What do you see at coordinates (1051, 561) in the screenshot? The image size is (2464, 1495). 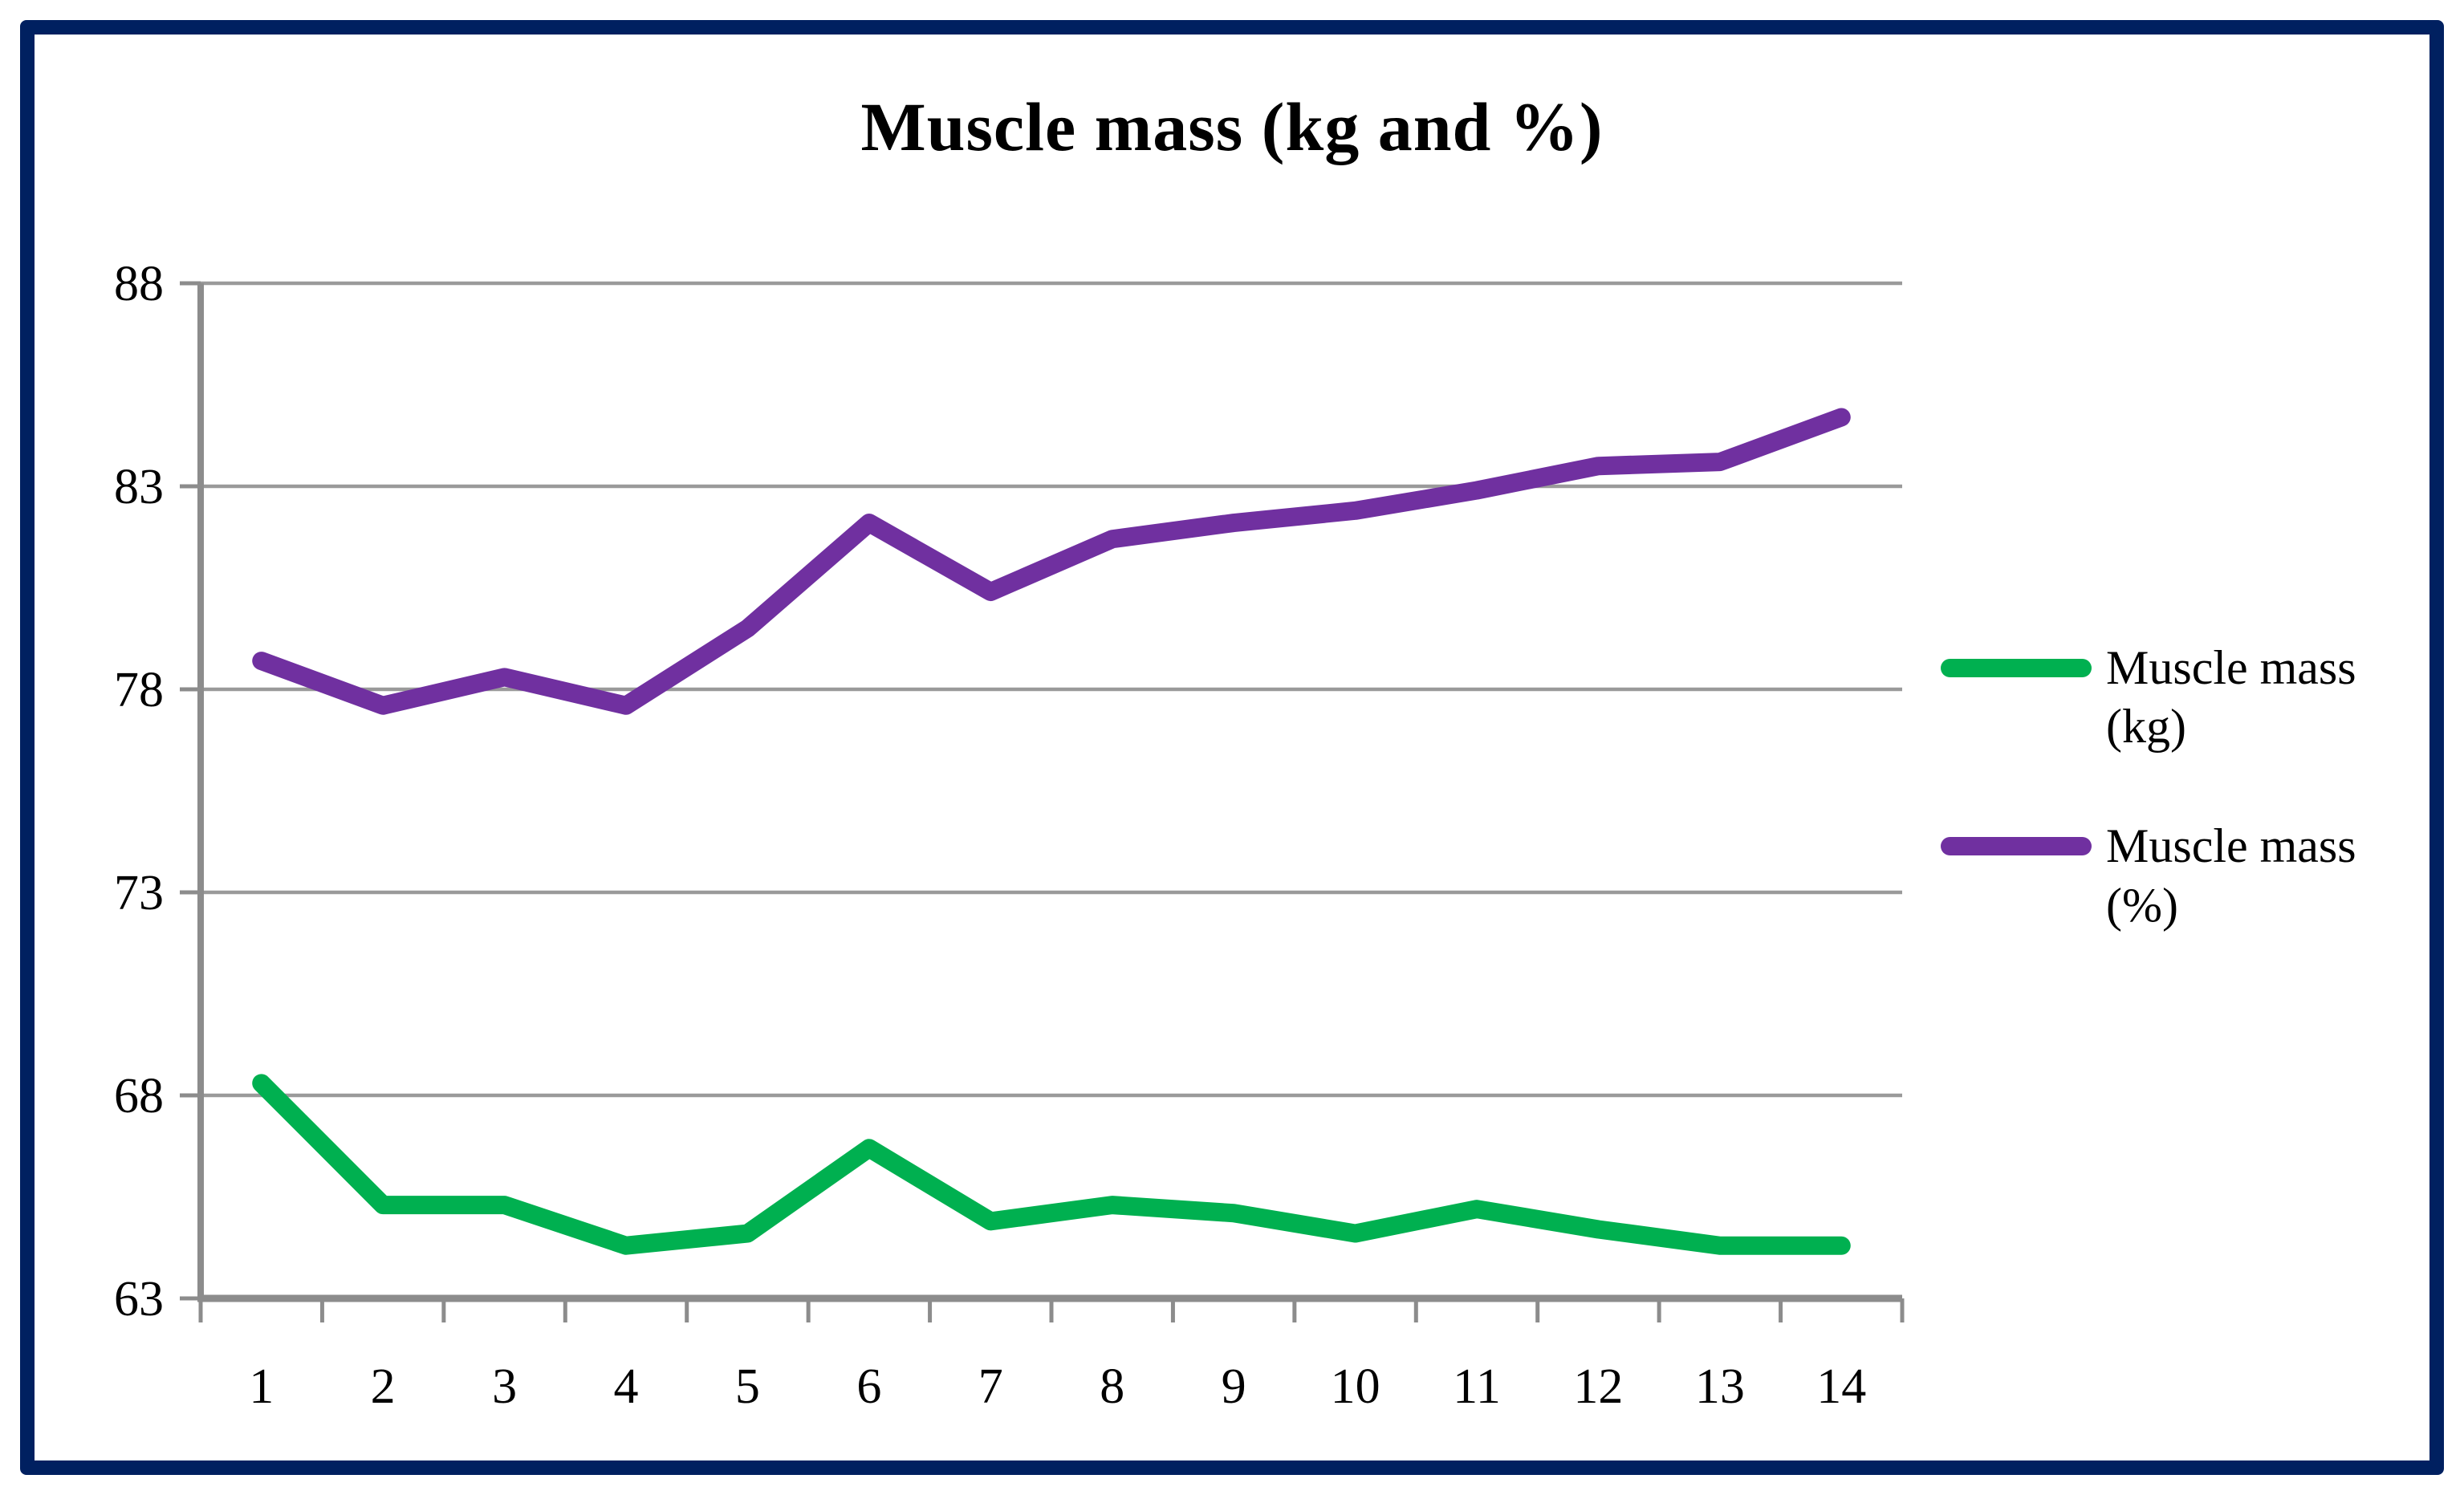 I see `muscle-mass-percent-line` at bounding box center [1051, 561].